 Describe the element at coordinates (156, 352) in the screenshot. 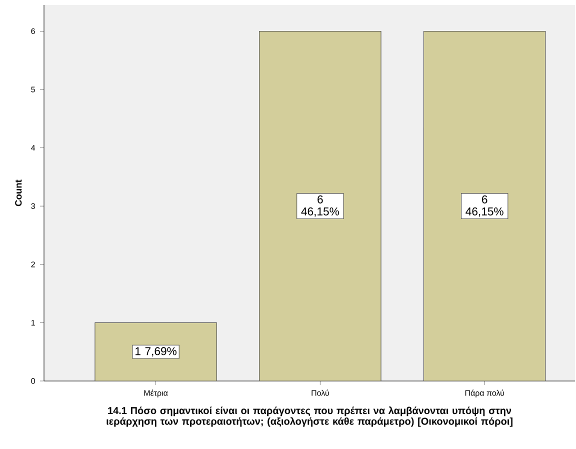

I see `data-label: 1 7,69%` at that location.